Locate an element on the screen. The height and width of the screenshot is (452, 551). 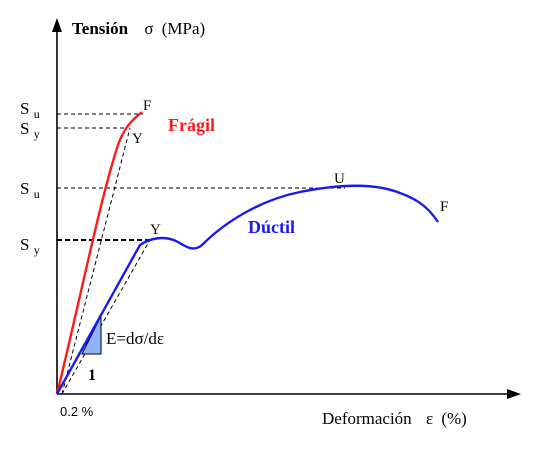
su-ductile-sub: u is located at coordinates (37, 194).